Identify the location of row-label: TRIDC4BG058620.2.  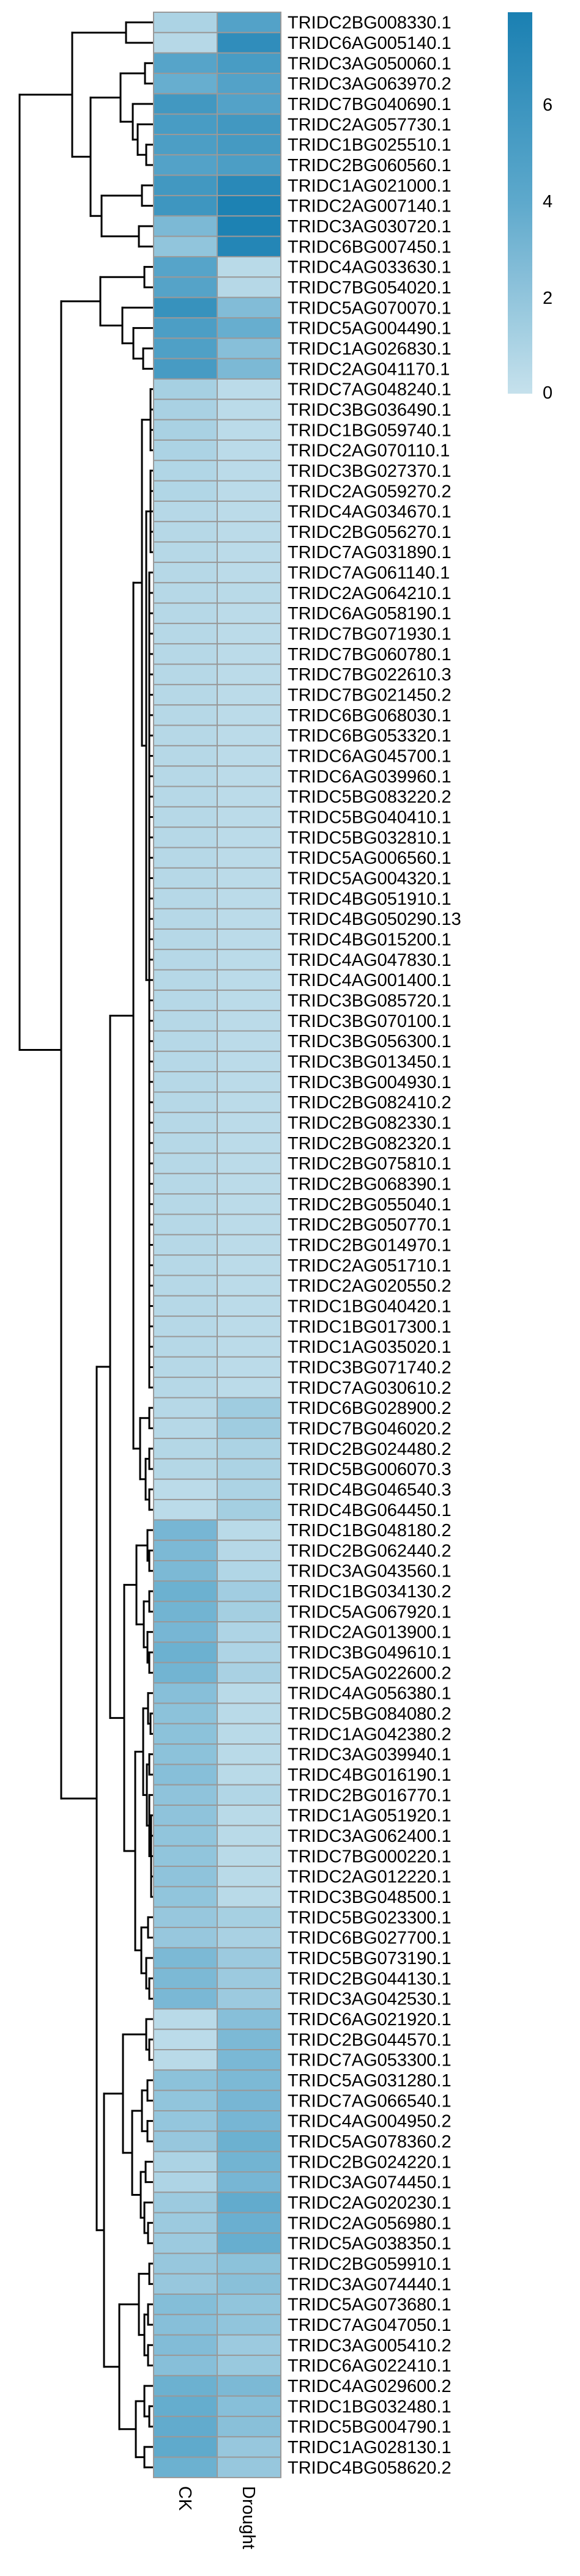
(370, 2468).